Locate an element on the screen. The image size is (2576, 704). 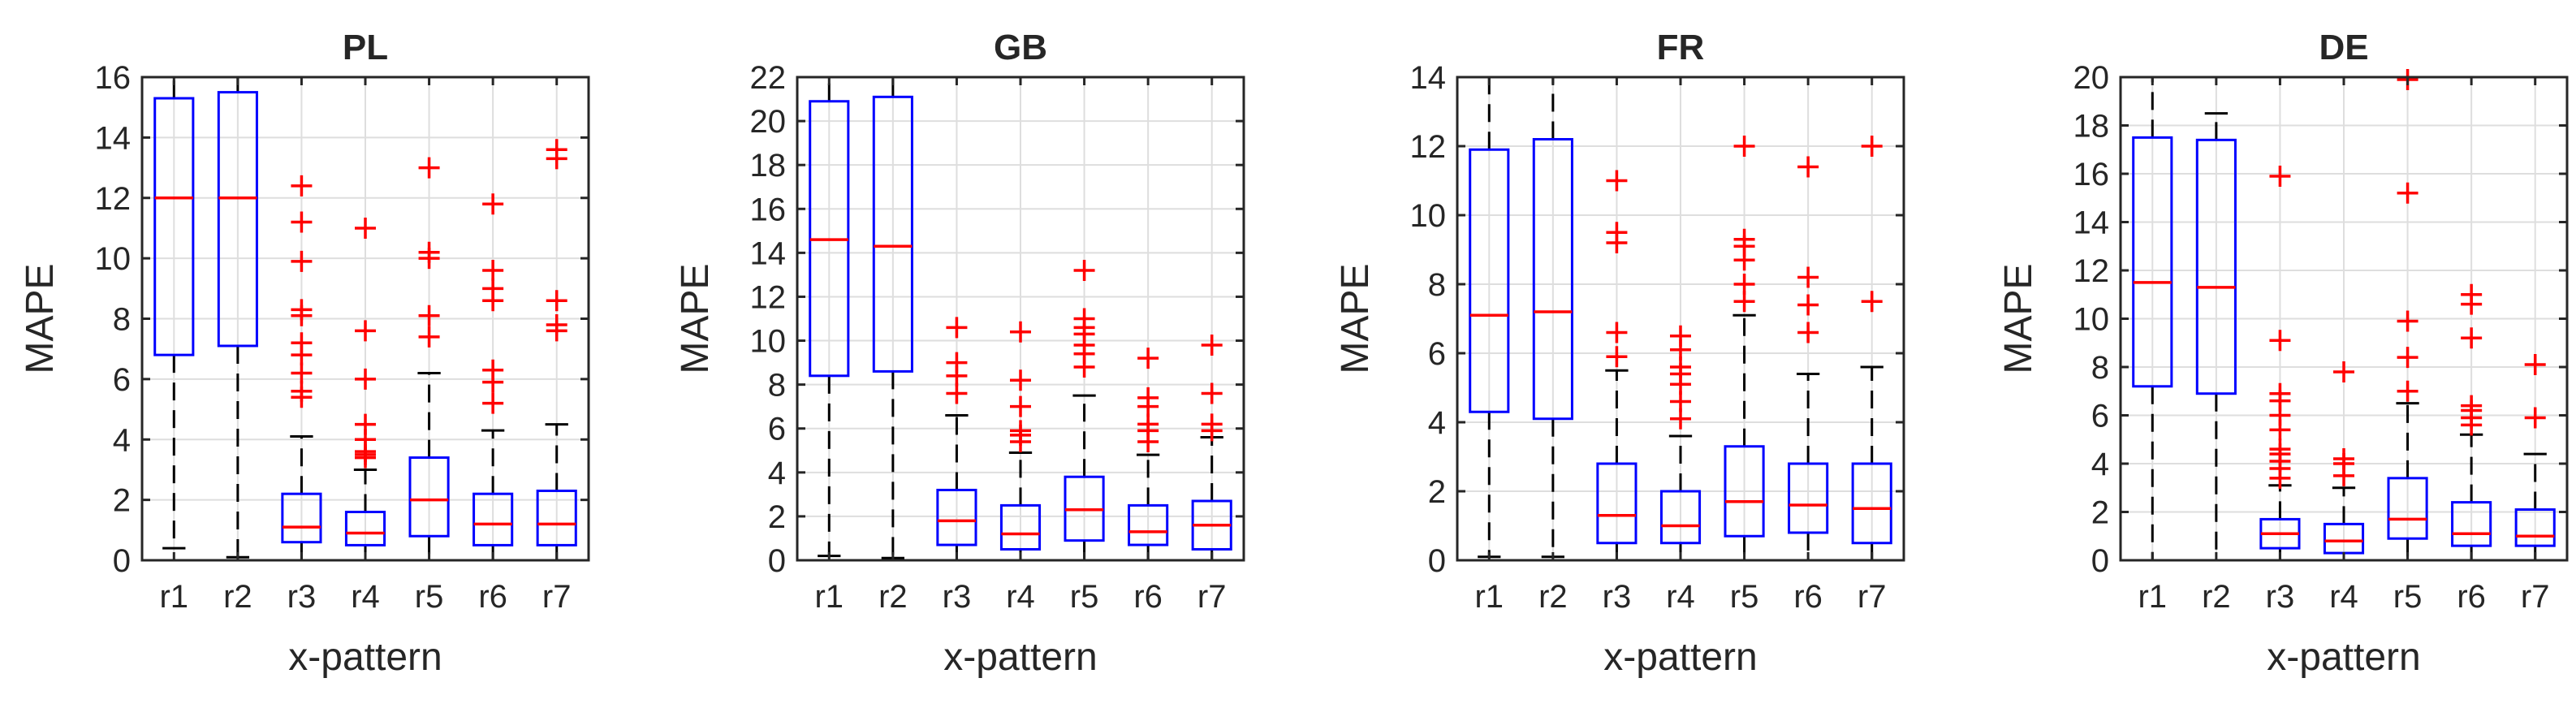
y-tick-label: 18 is located at coordinates (2091, 127).